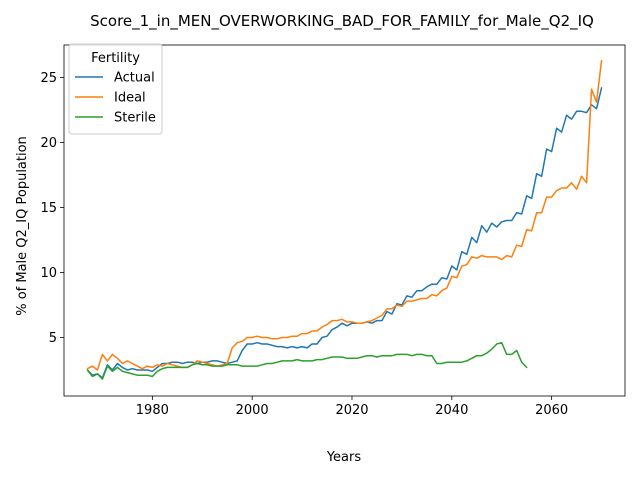 This screenshot has width=640, height=480. Describe the element at coordinates (48, 208) in the screenshot. I see `y-tick-label: 15` at that location.